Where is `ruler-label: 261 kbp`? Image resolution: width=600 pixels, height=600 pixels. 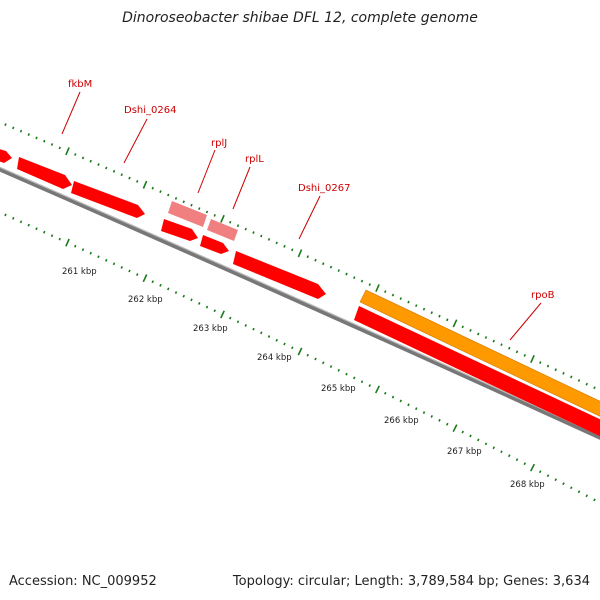
ruler-label: 261 kbp is located at coordinates (79, 272).